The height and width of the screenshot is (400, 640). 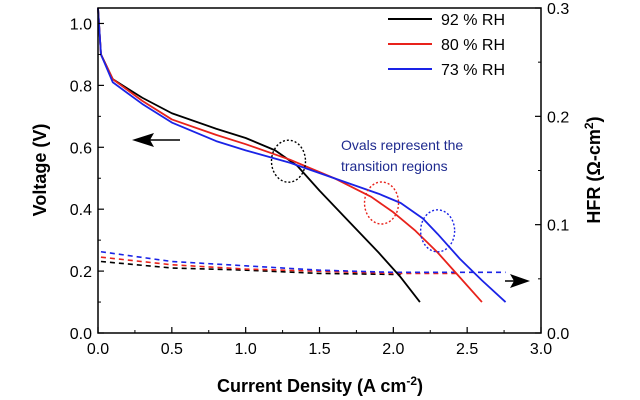 I want to click on x-axis-title-superscript: -2, so click(x=411, y=381).